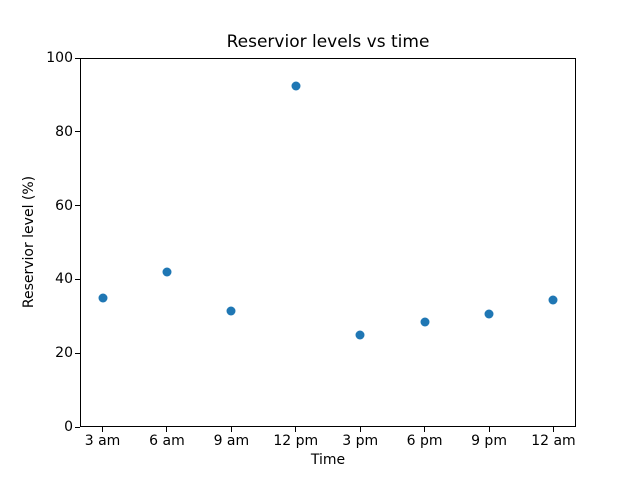 This screenshot has width=640, height=480. What do you see at coordinates (64, 353) in the screenshot?
I see `y-tick-label: 20` at bounding box center [64, 353].